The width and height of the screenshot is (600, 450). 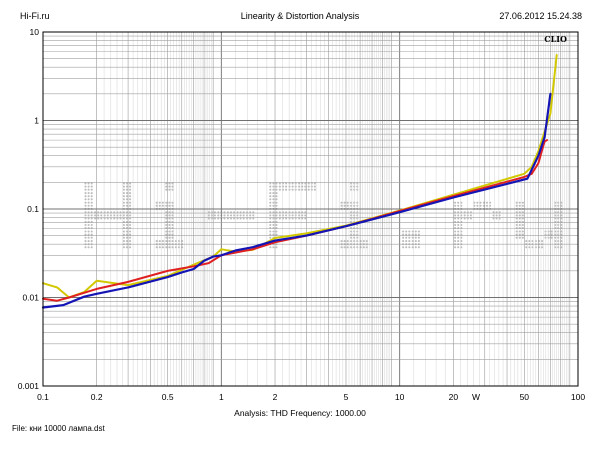 I want to click on x-tick-label: 0.1, so click(x=43, y=397).